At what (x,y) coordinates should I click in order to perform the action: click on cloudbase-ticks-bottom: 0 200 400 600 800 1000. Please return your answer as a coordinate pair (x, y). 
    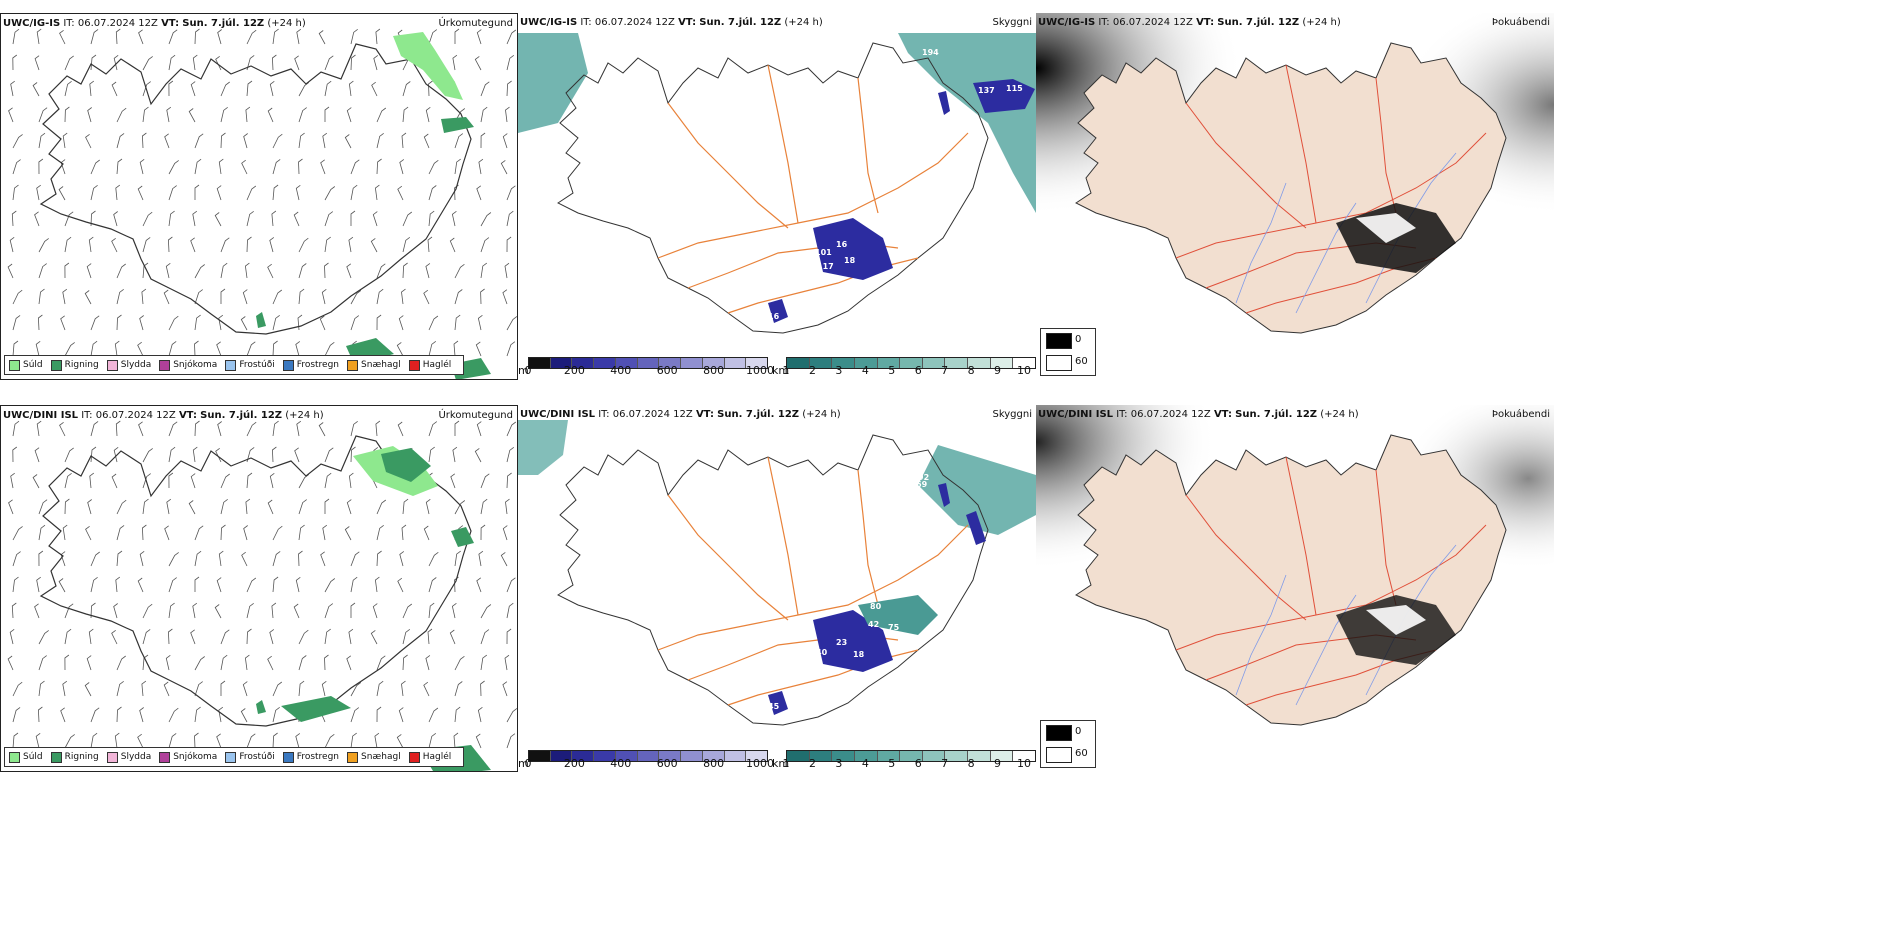
    Looking at the image, I should click on (650, 764).